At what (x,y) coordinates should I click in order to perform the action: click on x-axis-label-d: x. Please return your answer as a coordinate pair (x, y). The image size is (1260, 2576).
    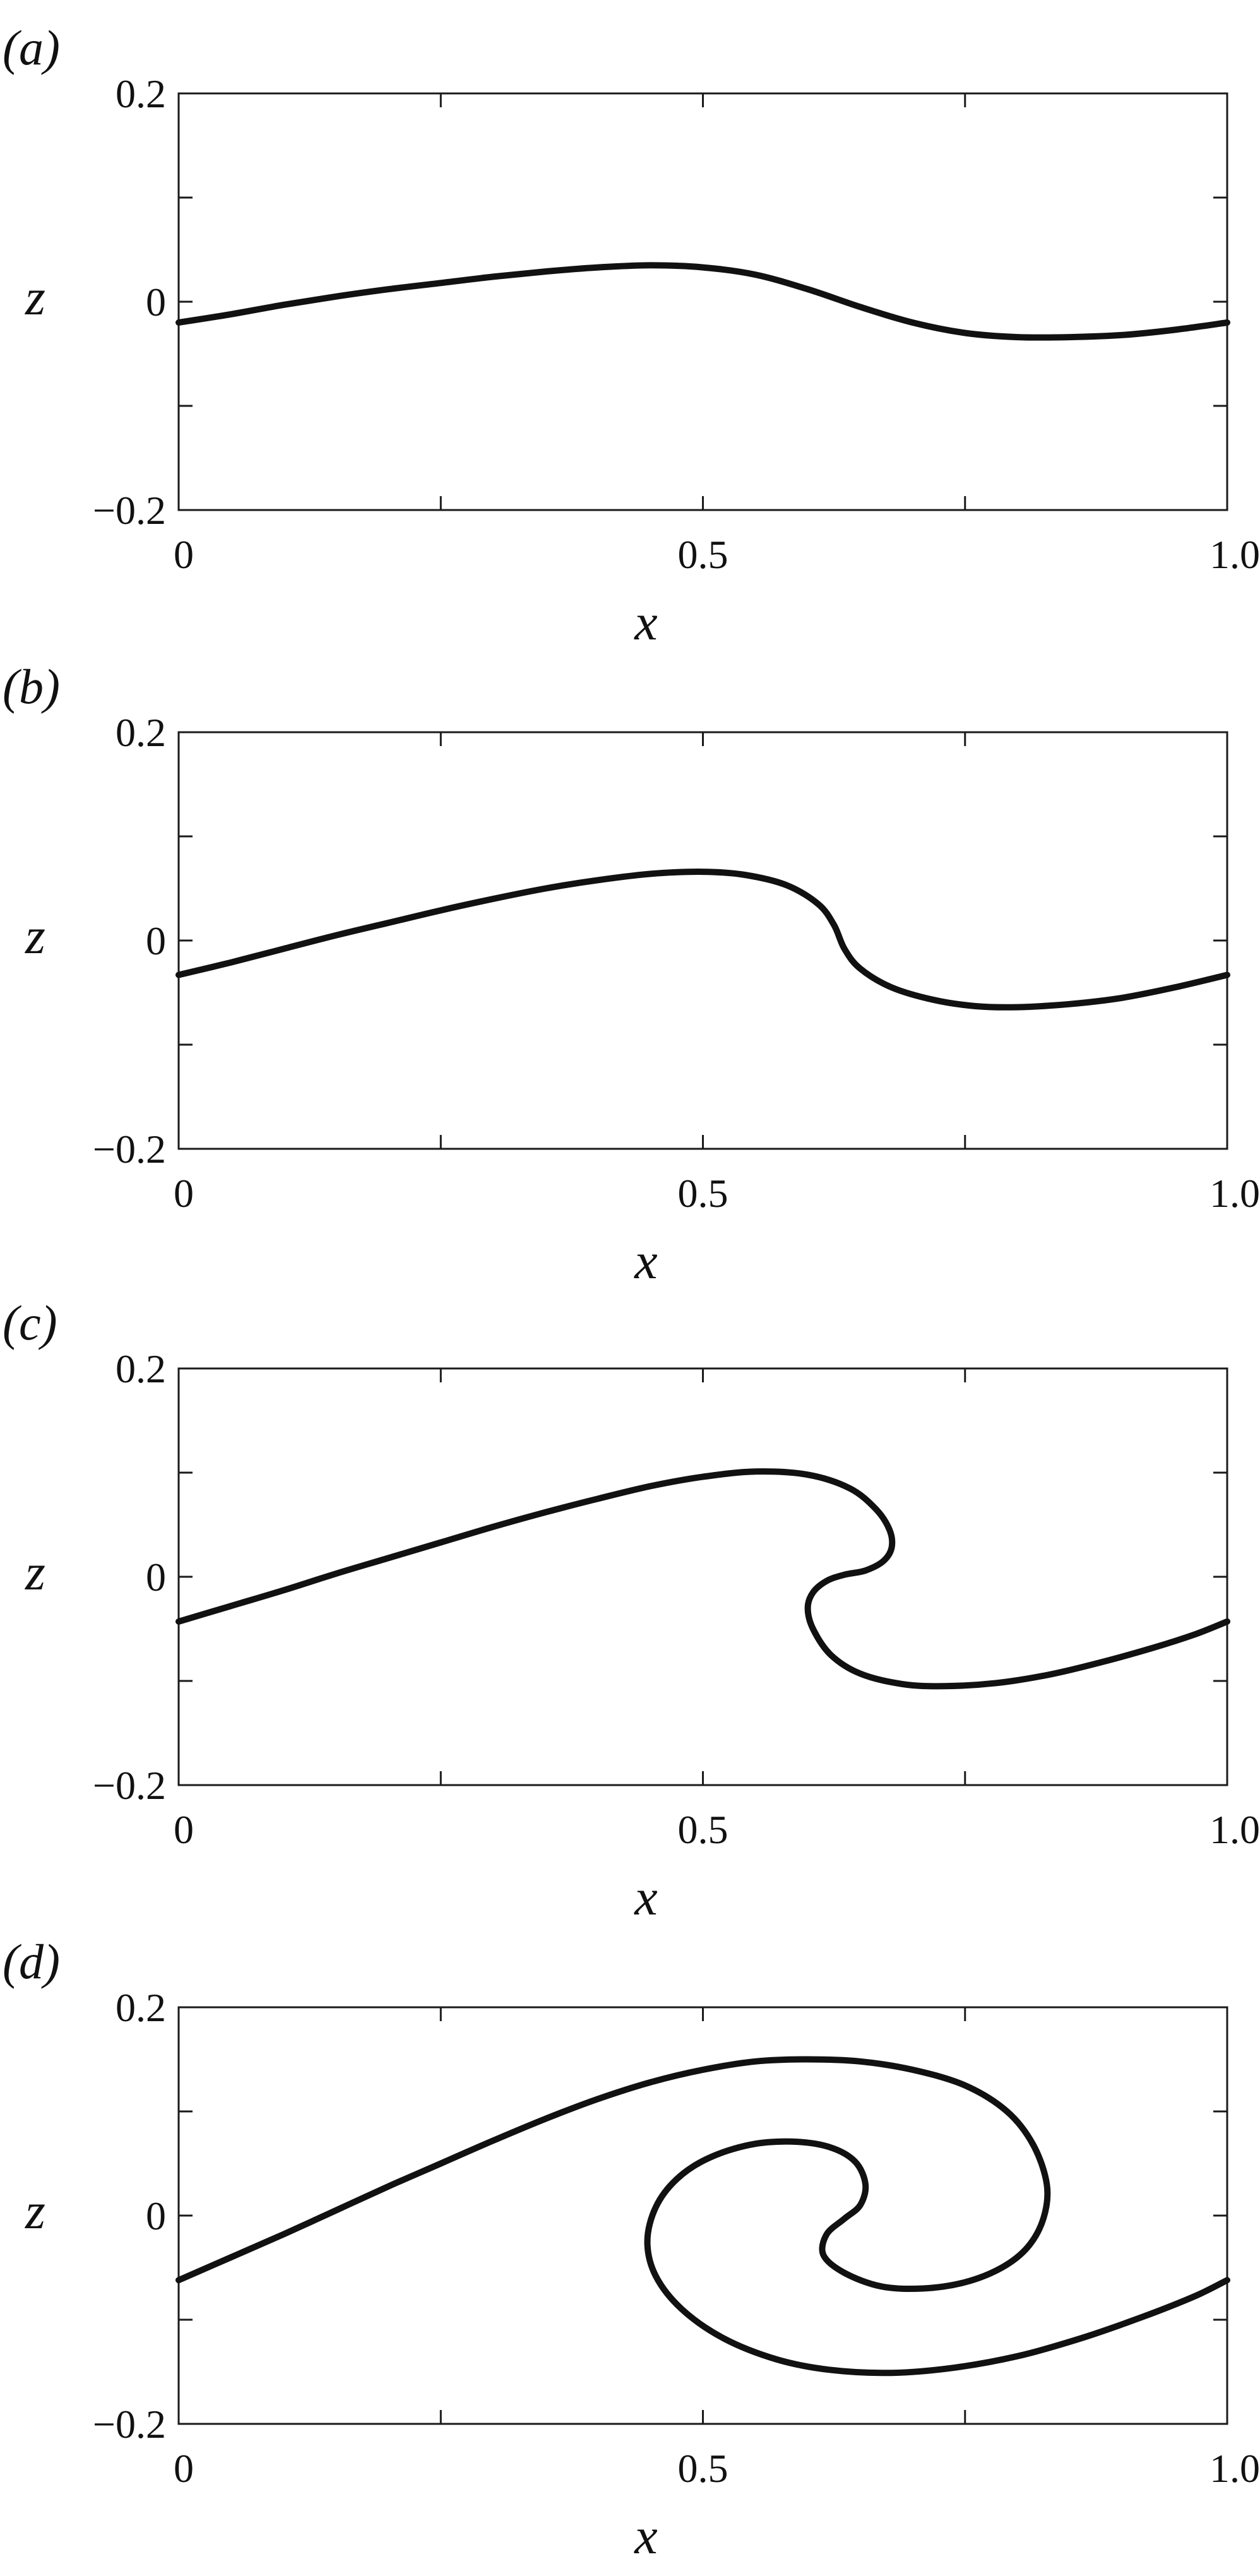
    Looking at the image, I should click on (645, 2536).